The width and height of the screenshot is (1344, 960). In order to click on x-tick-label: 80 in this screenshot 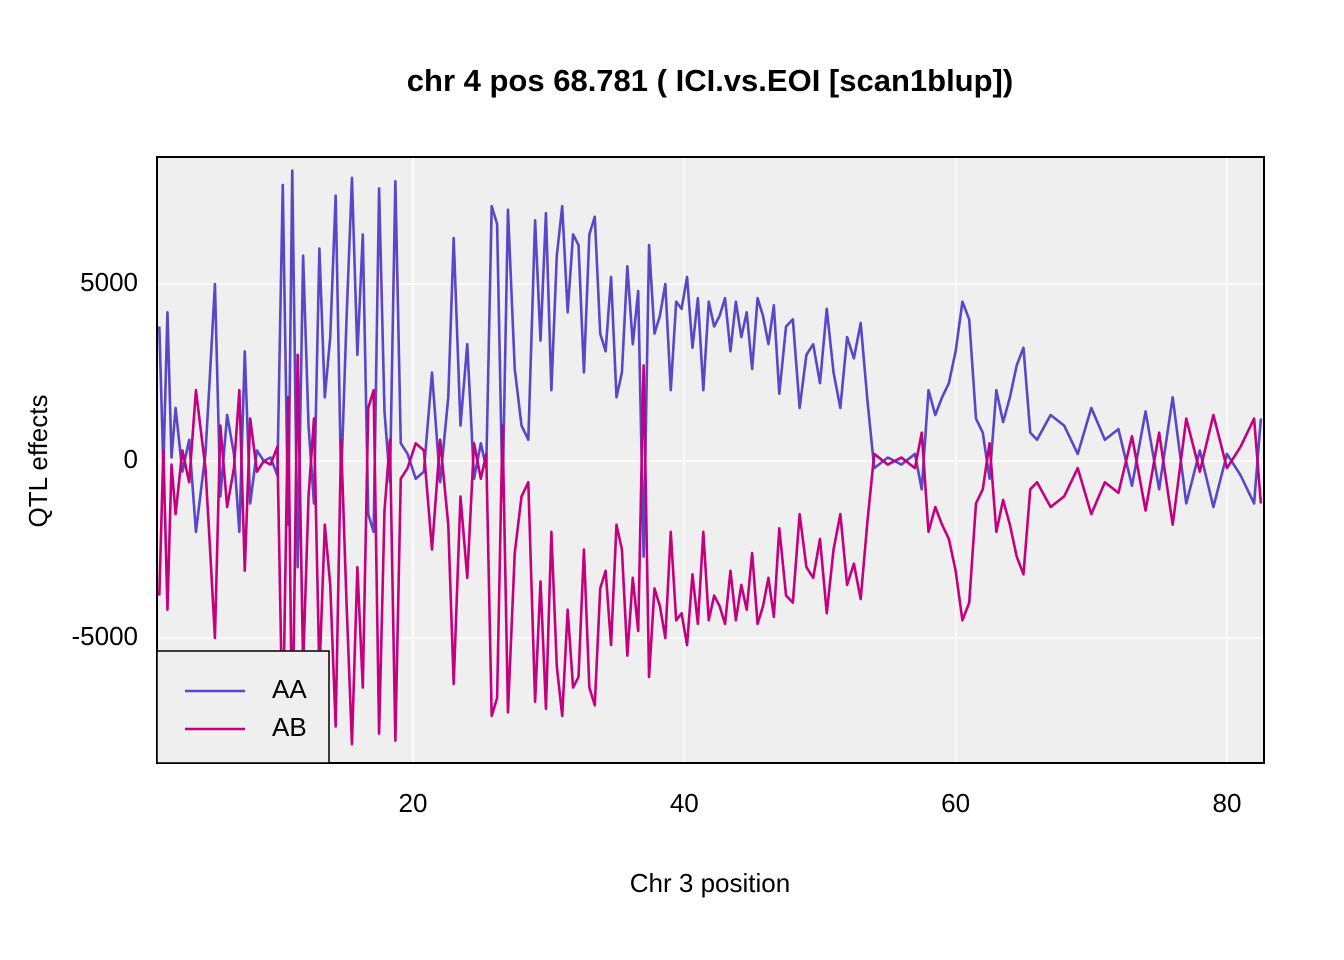, I will do `click(1227, 803)`.